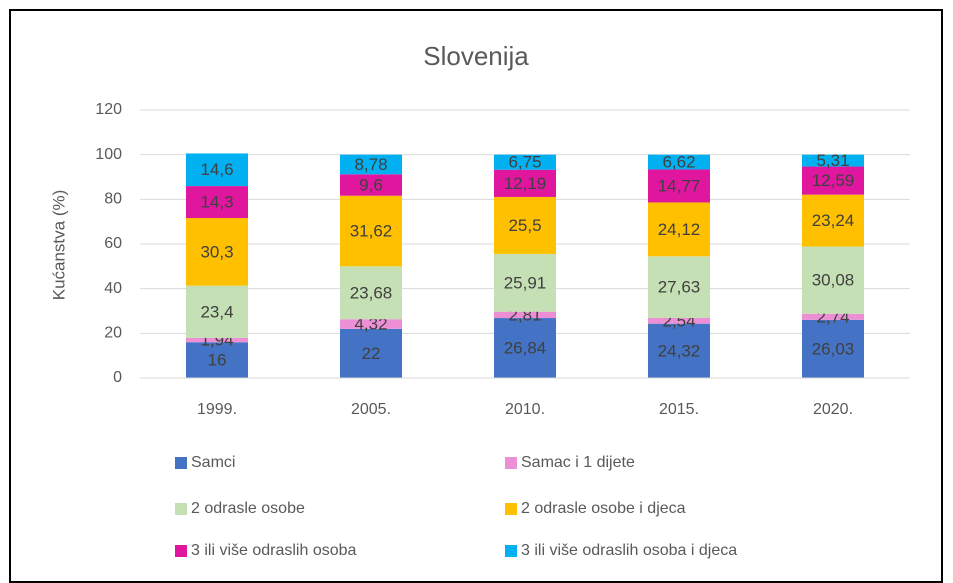 Image resolution: width=953 pixels, height=583 pixels. I want to click on data-label: 23,24, so click(833, 220).